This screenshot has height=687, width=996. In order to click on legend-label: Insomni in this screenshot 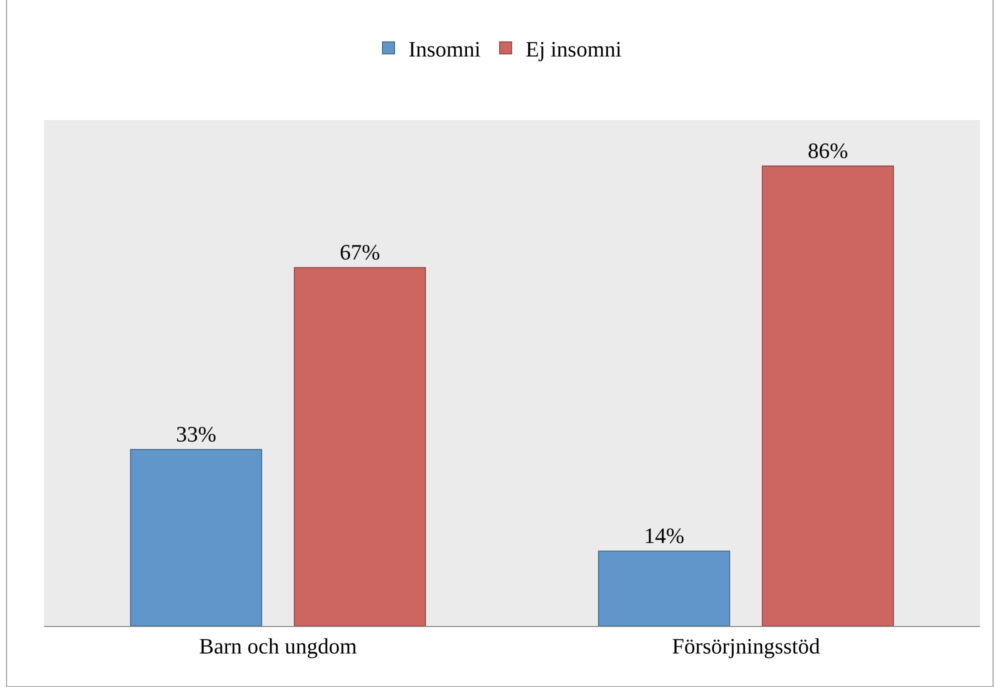, I will do `click(444, 49)`.